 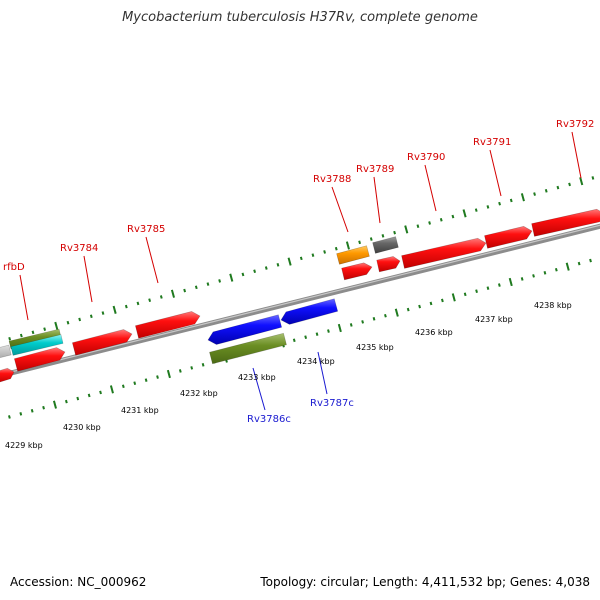 What do you see at coordinates (24, 445) in the screenshot?
I see `scale-label: 4229 kbp` at bounding box center [24, 445].